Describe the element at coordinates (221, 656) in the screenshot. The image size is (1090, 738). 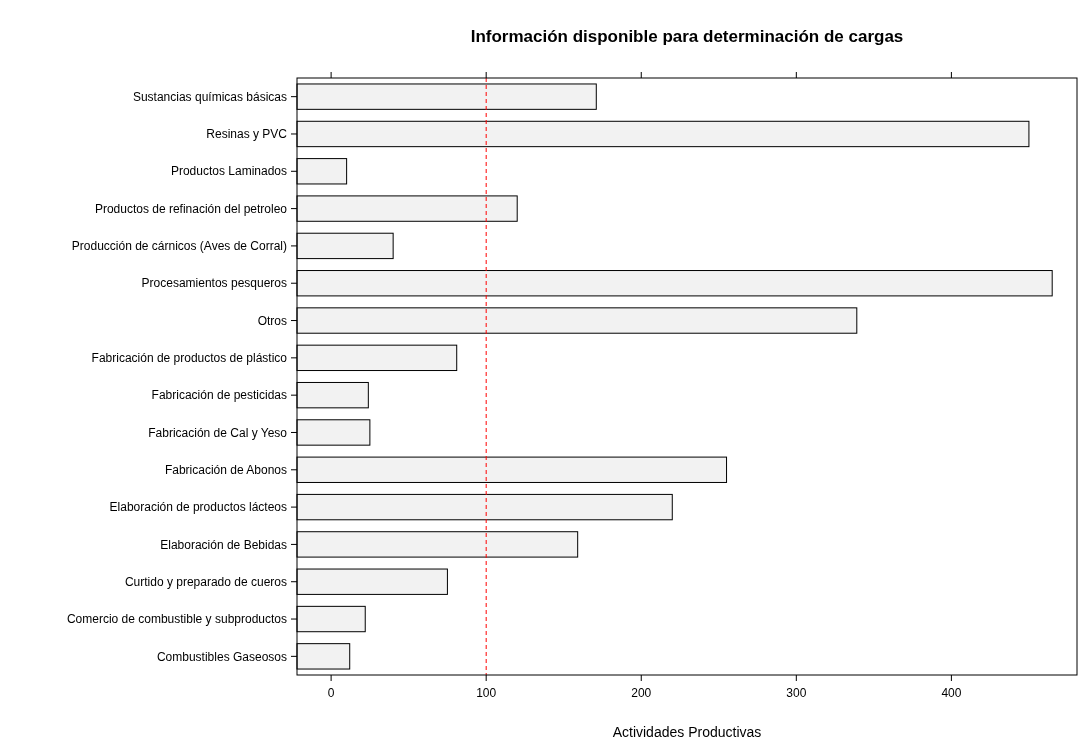
I see `y-tick-label: Combustibles Gaseosos` at that location.